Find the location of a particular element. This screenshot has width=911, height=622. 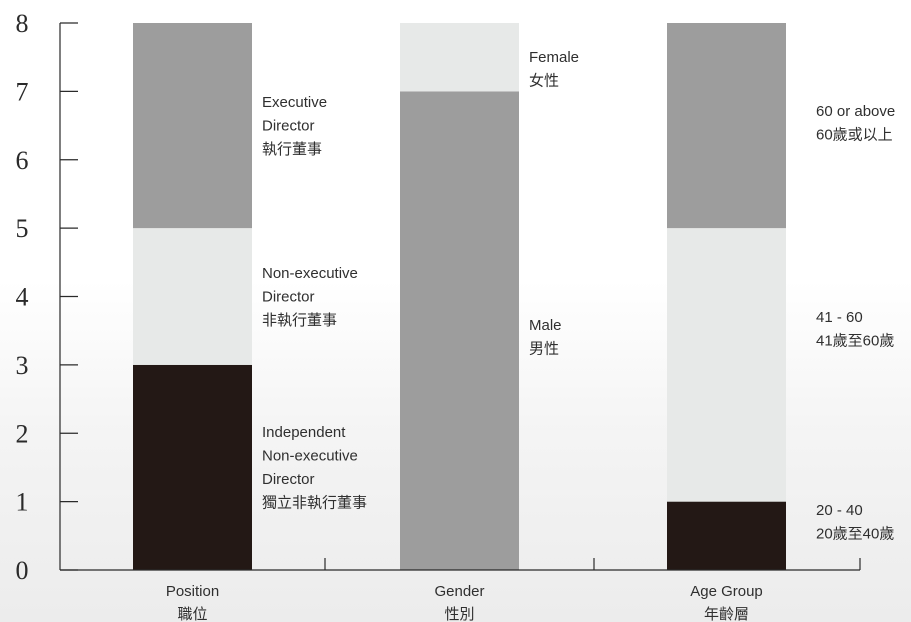

segment-label-line: 41歲至60歲 is located at coordinates (855, 341).